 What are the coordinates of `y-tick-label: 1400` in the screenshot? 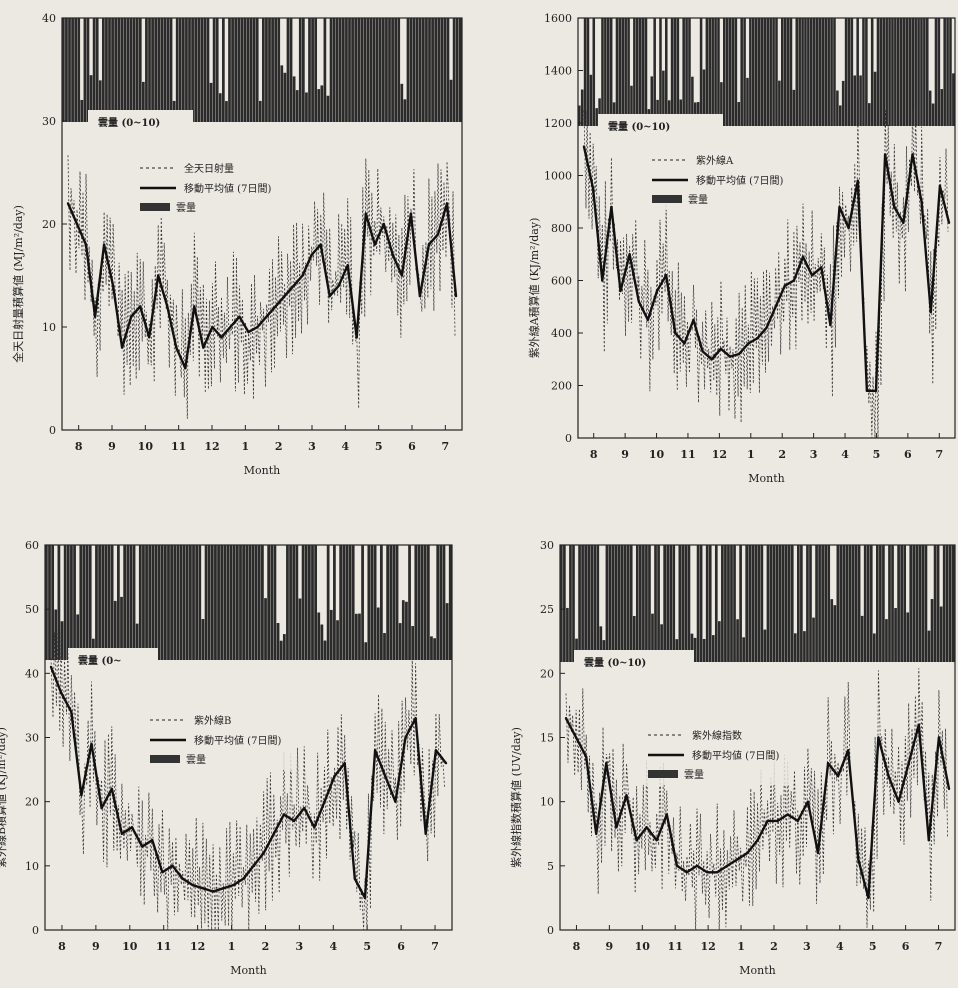 It's located at (558, 71).